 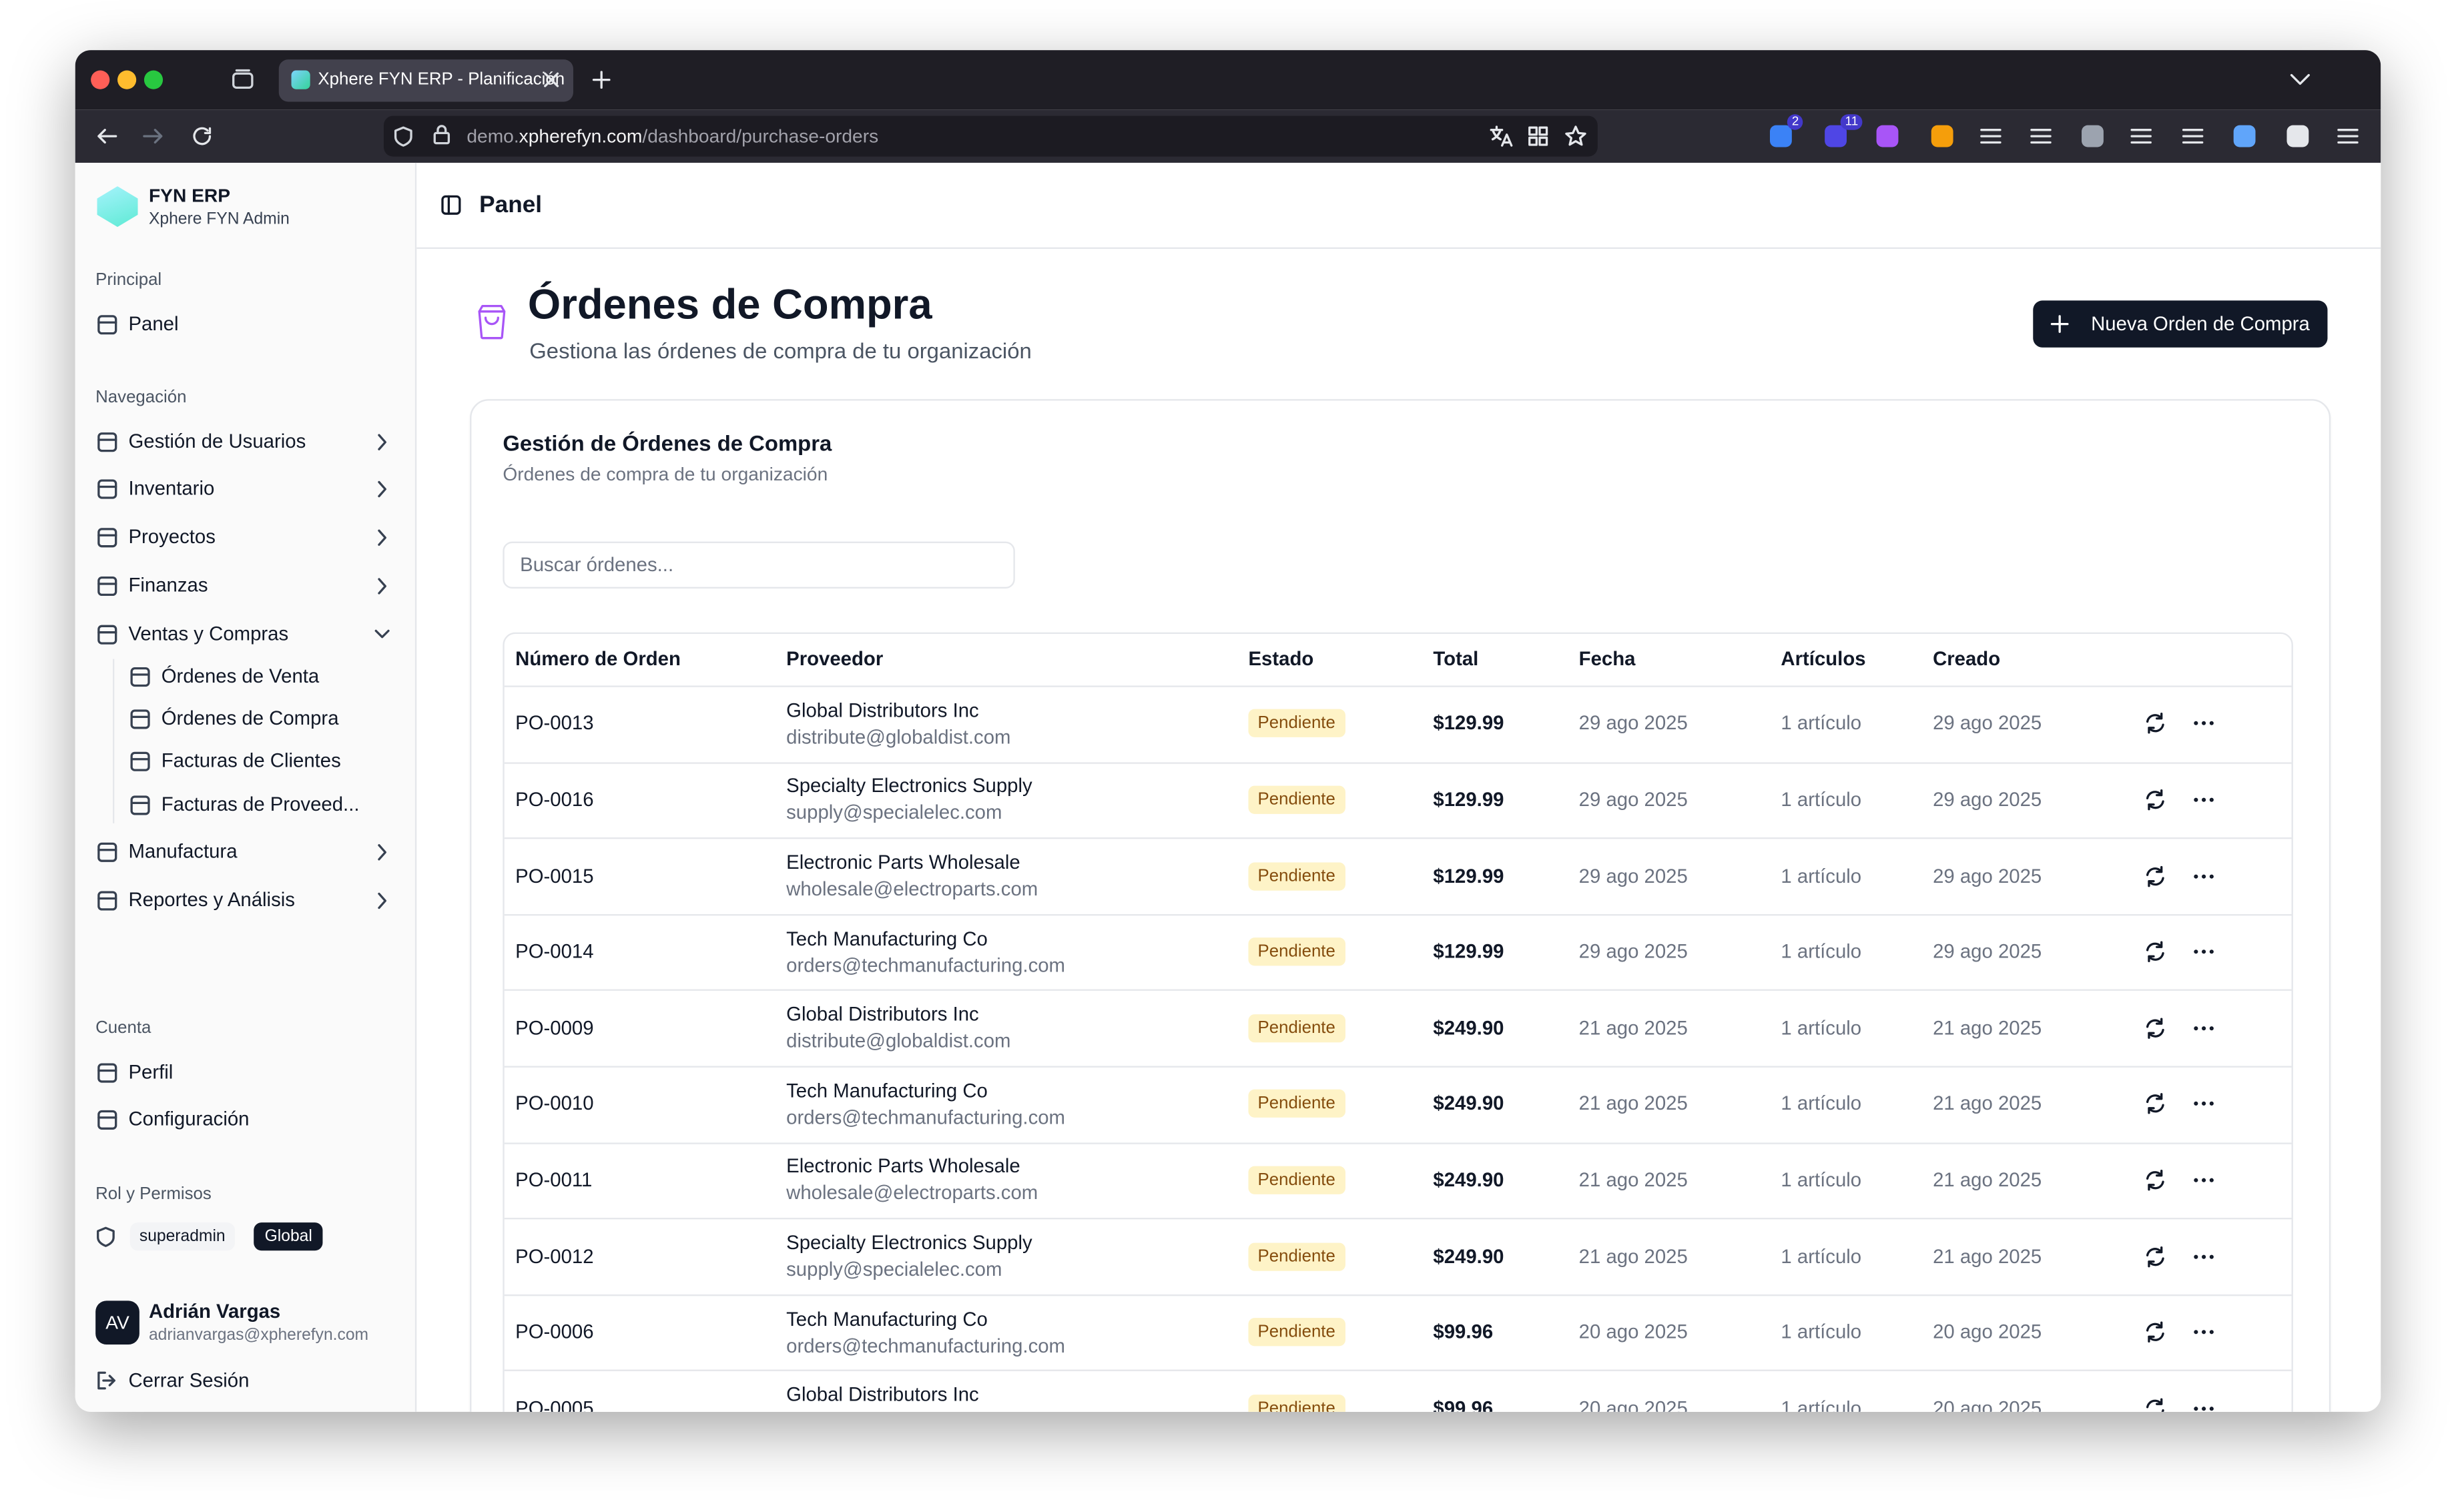 I want to click on sidebar-toggle, so click(x=451, y=205).